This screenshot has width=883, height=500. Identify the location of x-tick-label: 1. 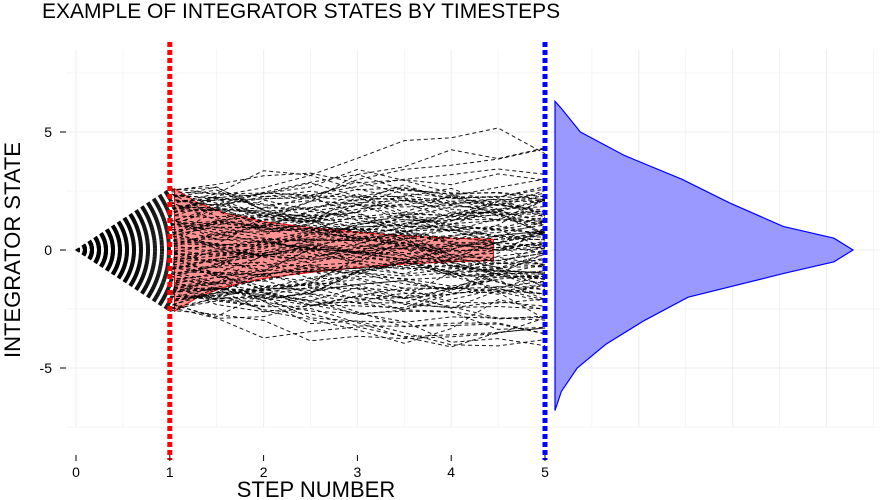
(170, 472).